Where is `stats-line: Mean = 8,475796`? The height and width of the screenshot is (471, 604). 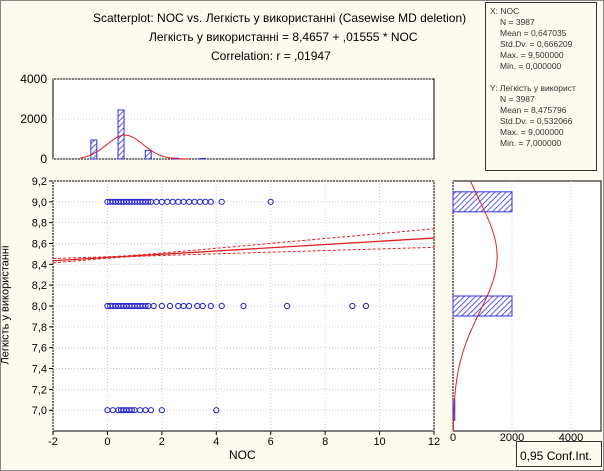 stats-line: Mean = 8,475796 is located at coordinates (533, 110).